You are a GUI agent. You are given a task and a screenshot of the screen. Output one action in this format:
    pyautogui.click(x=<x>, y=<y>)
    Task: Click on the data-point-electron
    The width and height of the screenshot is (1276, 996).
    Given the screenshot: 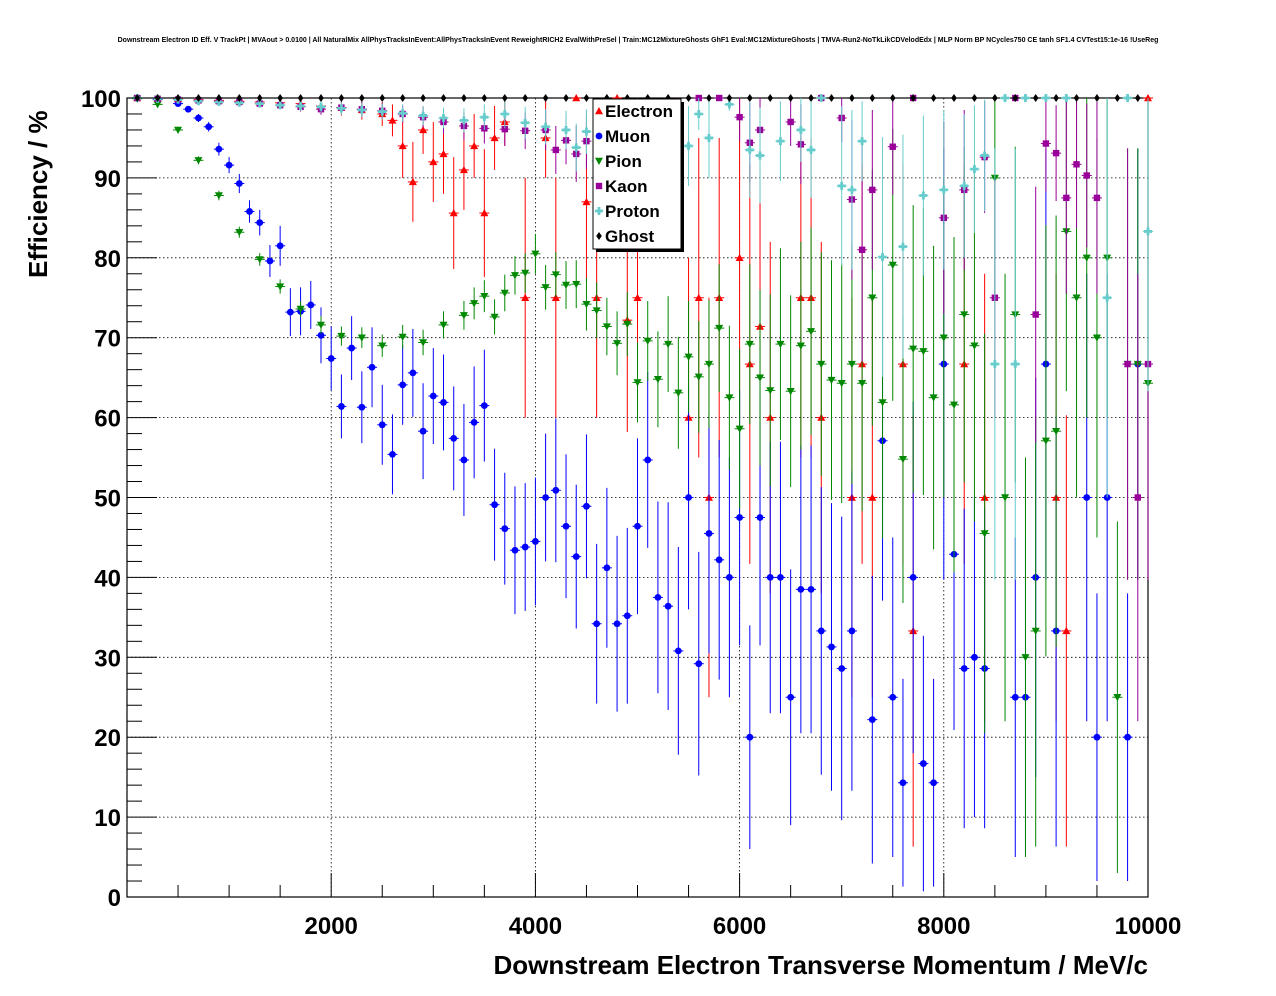 What is the action you would take?
    pyautogui.click(x=474, y=145)
    